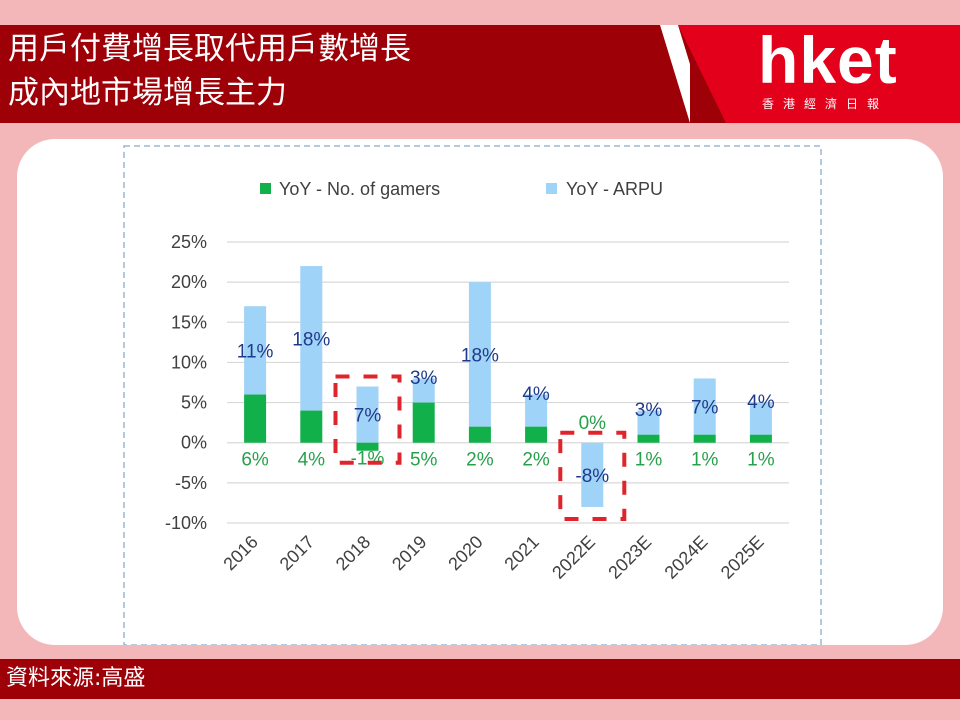 The width and height of the screenshot is (960, 720). I want to click on data-label-gamers: 5%, so click(424, 460).